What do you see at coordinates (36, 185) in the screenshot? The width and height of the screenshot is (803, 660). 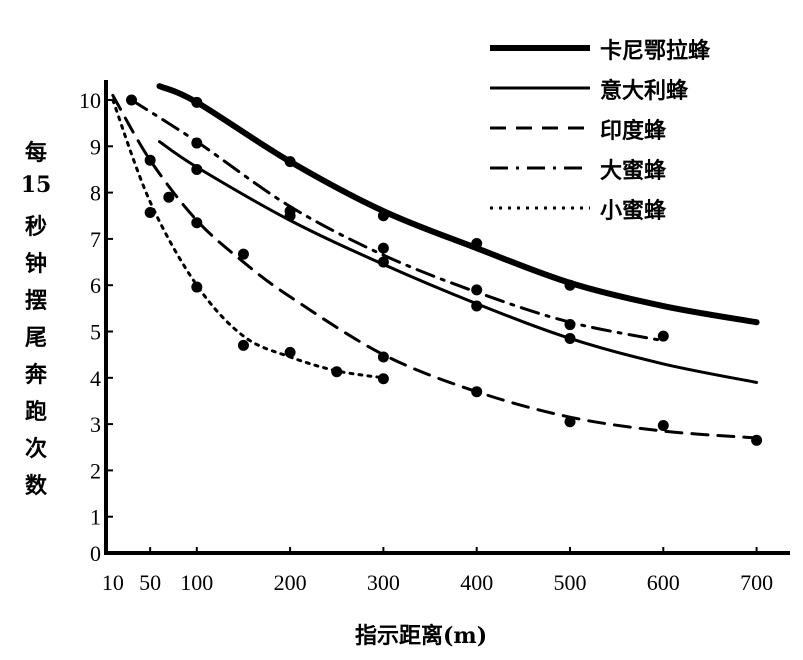 I see `y-axis-label-char: 15` at bounding box center [36, 185].